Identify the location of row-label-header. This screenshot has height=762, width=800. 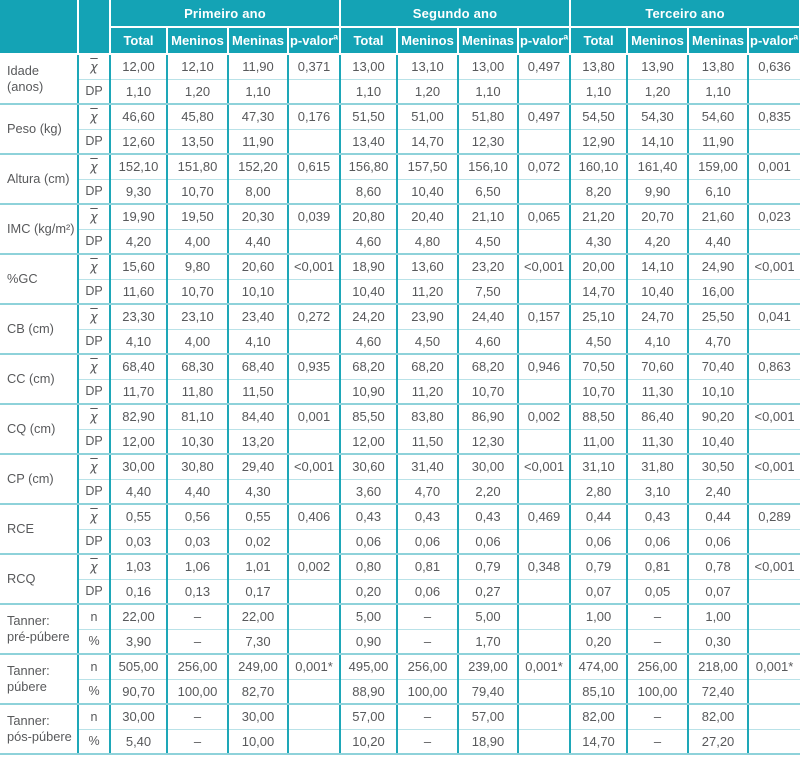
(39, 27).